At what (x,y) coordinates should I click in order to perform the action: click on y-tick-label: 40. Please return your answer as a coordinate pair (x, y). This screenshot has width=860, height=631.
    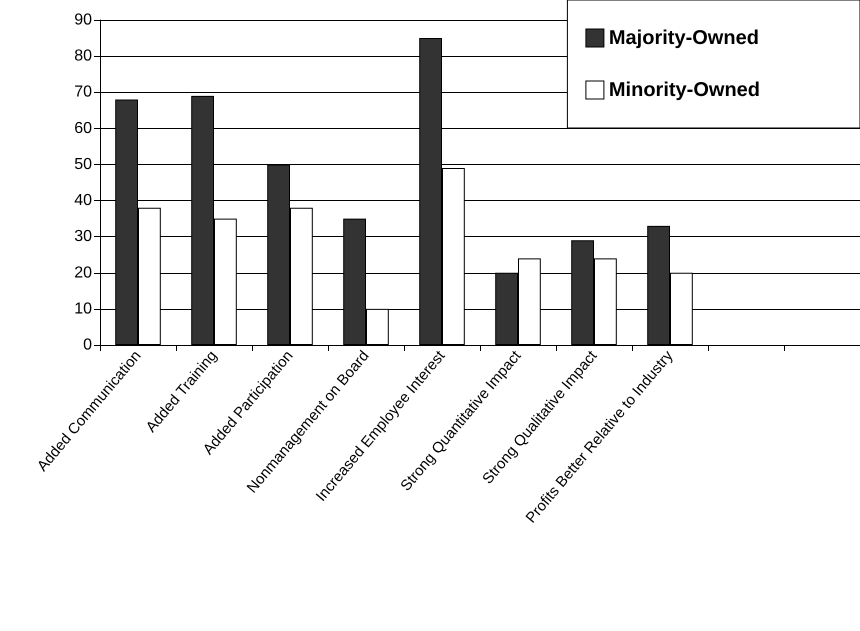
    Looking at the image, I should click on (83, 201).